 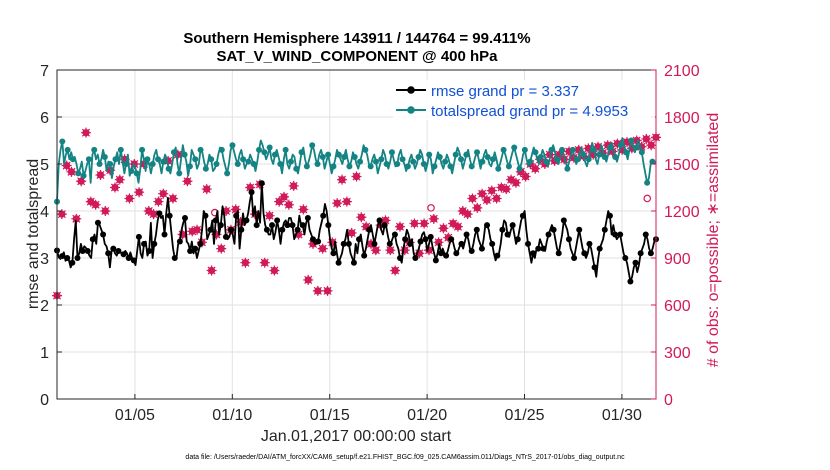 What do you see at coordinates (33, 234) in the screenshot?
I see `y-axis-label-left: rmse and totalspread` at bounding box center [33, 234].